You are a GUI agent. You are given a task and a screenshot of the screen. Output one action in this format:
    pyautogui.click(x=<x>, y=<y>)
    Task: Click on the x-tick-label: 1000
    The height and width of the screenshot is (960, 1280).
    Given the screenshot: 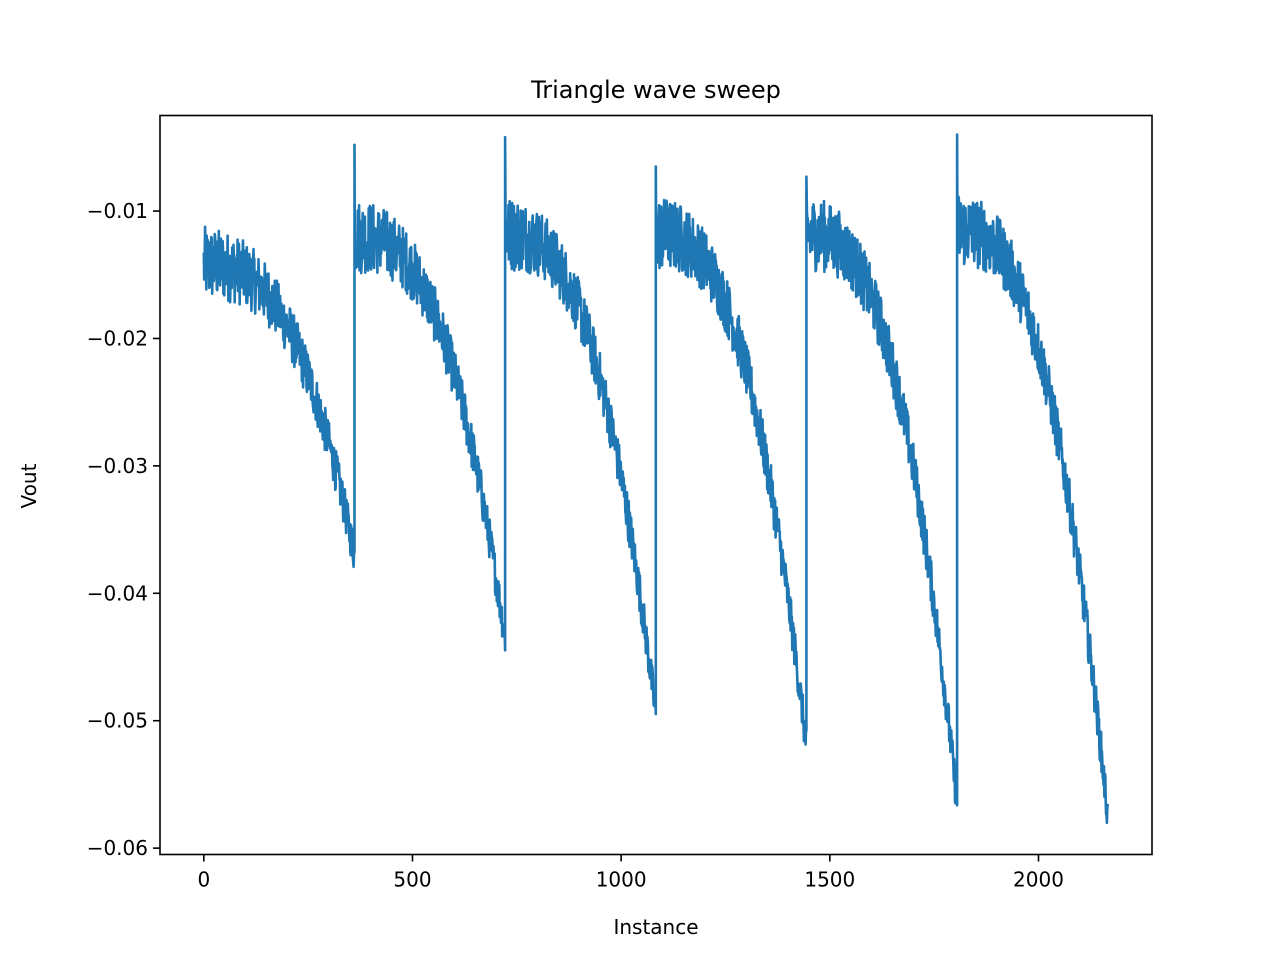 What is the action you would take?
    pyautogui.click(x=621, y=880)
    